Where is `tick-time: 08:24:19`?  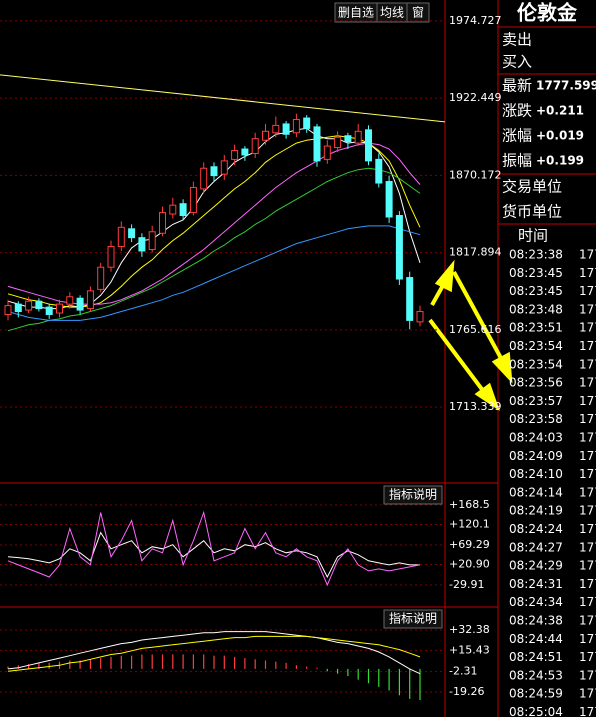 tick-time: 08:24:19 is located at coordinates (536, 511).